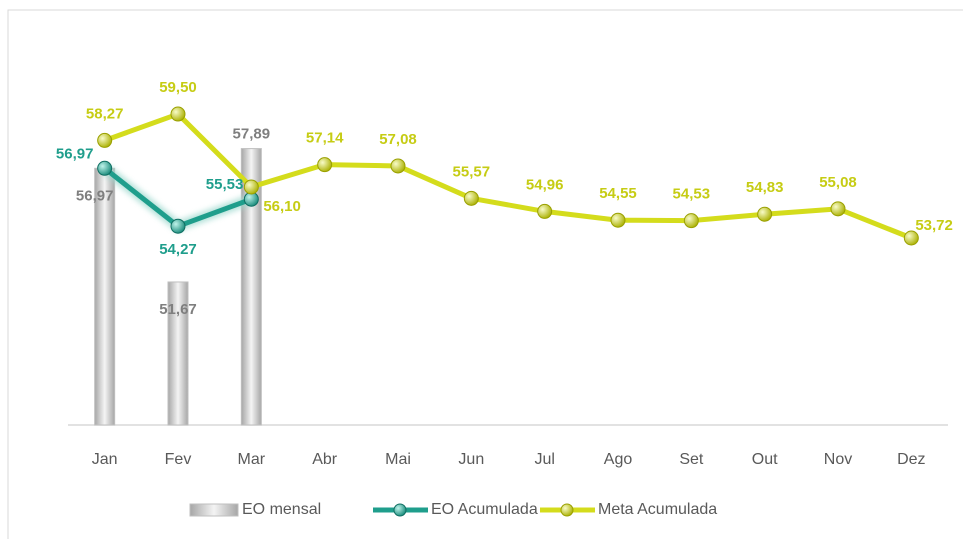 This screenshot has height=539, width=963. Describe the element at coordinates (178, 459) in the screenshot. I see `x-tick-label: Fev` at that location.